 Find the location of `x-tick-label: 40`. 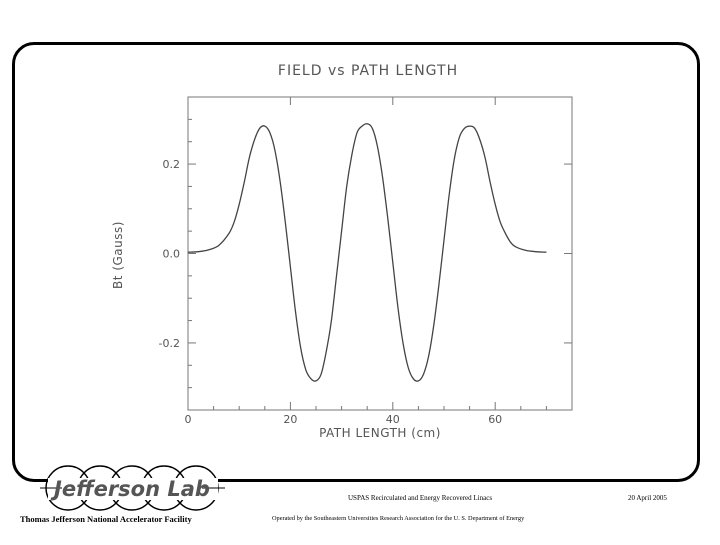

x-tick-label: 40 is located at coordinates (393, 419).